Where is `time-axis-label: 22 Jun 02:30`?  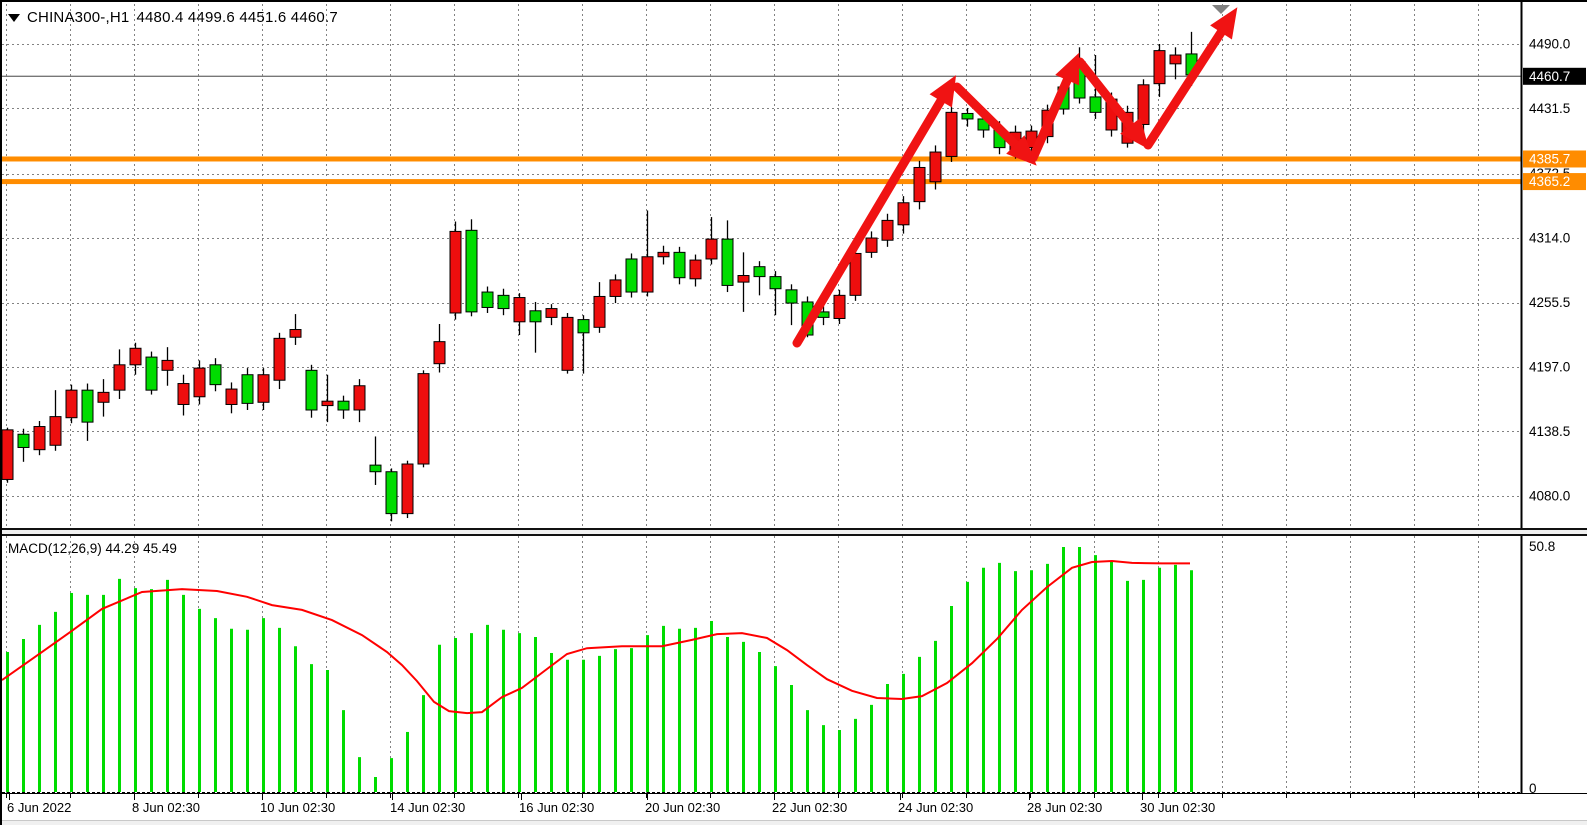 time-axis-label: 22 Jun 02:30 is located at coordinates (810, 807).